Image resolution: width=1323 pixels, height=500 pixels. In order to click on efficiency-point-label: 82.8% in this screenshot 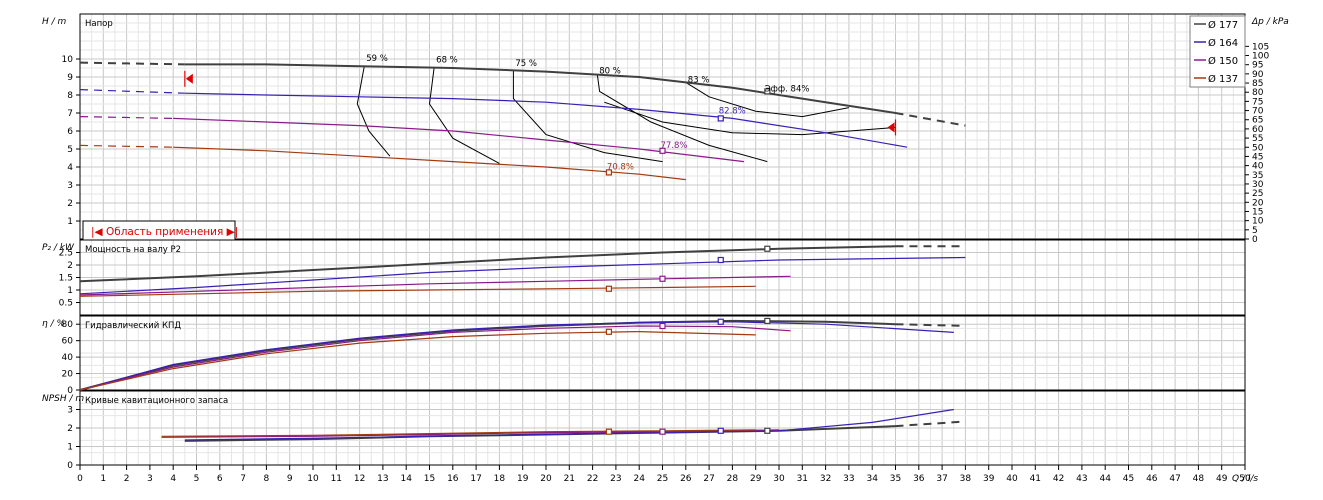, I will do `click(732, 112)`.